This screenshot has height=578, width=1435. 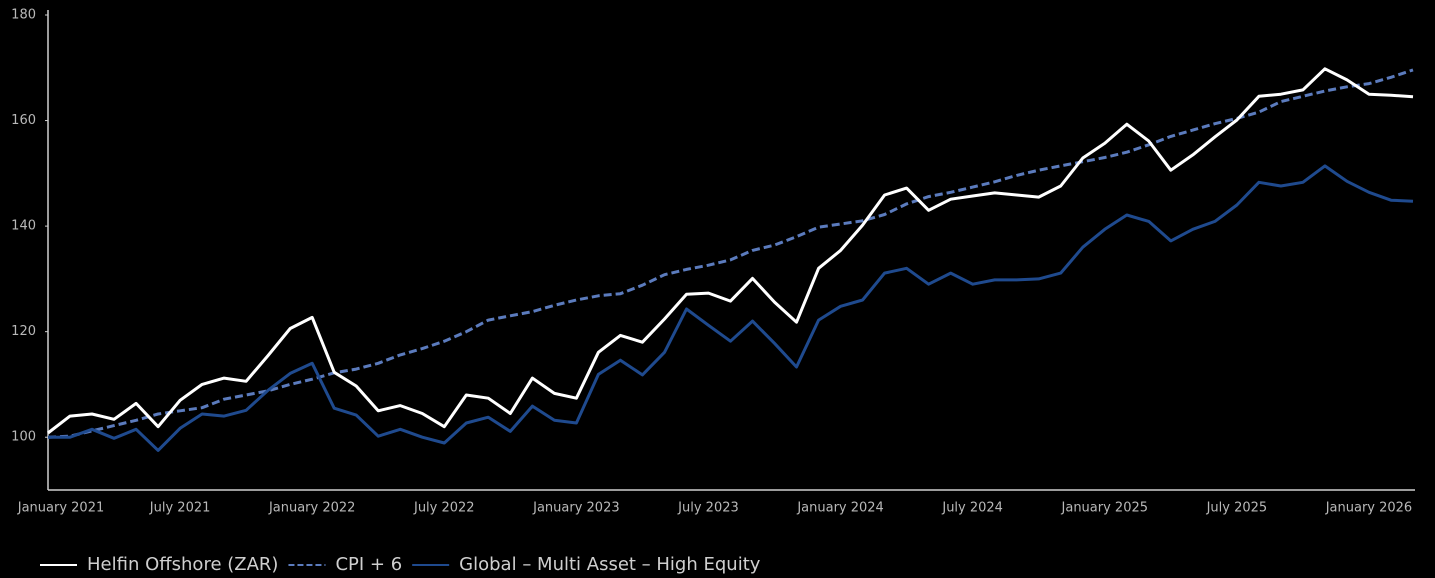 I want to click on x-tick-label: January 2023, so click(x=576, y=508).